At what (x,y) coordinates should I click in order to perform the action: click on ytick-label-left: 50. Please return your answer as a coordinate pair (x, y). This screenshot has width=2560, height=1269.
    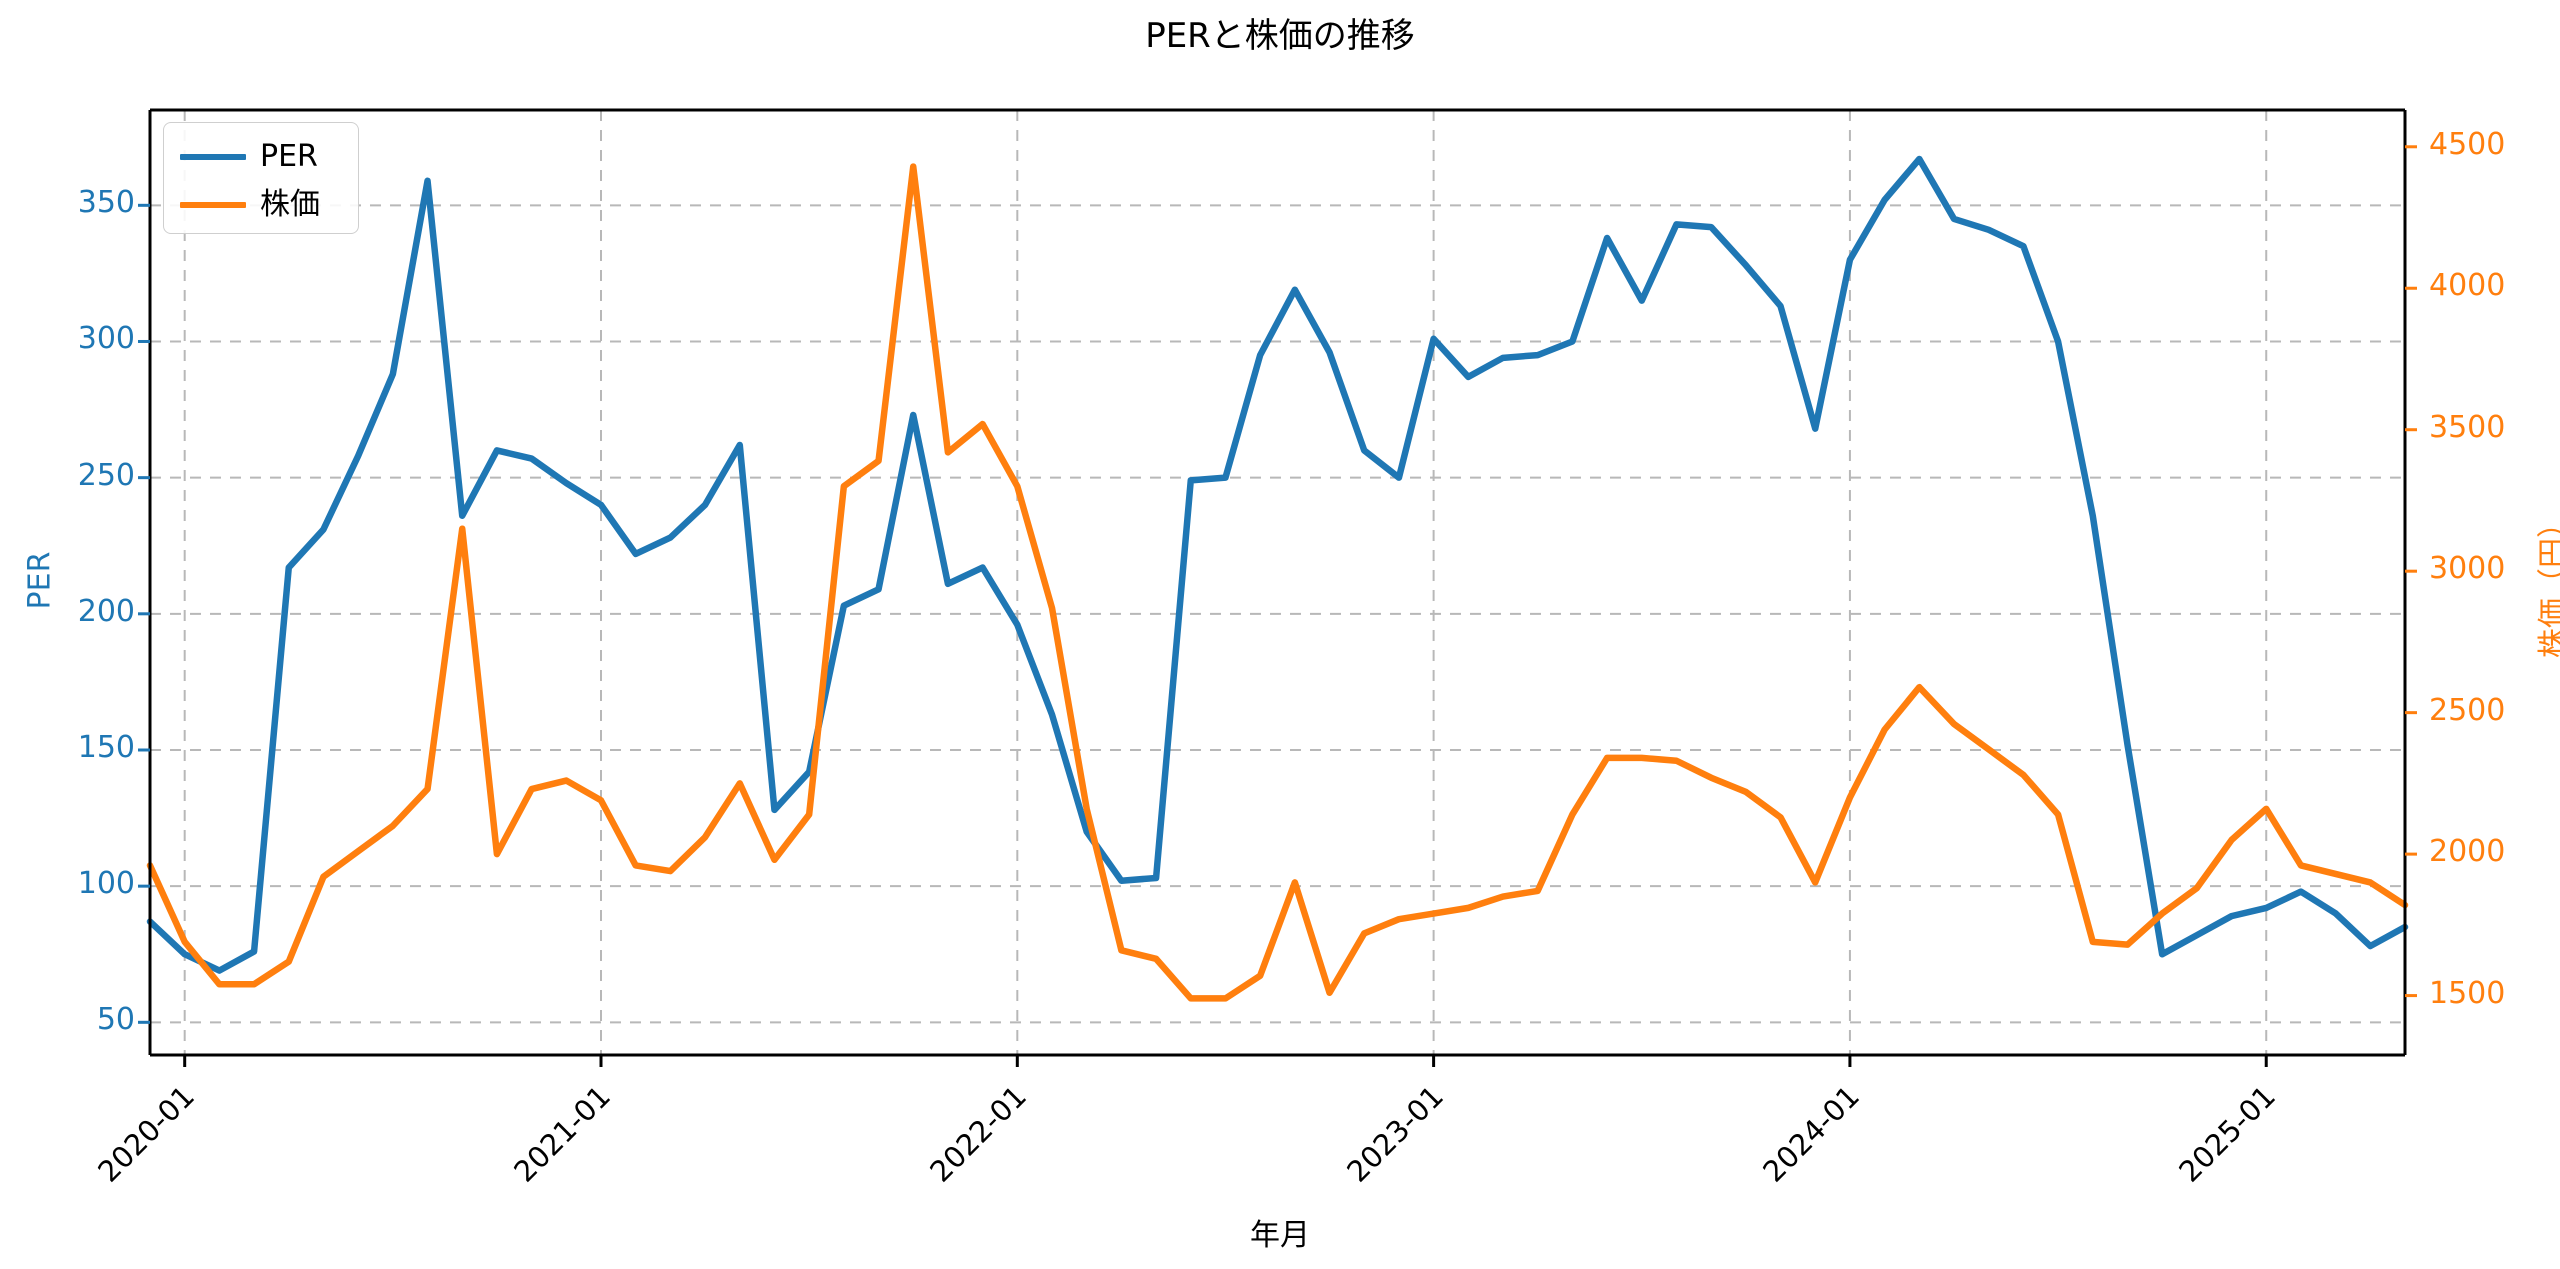
    Looking at the image, I should click on (115, 1020).